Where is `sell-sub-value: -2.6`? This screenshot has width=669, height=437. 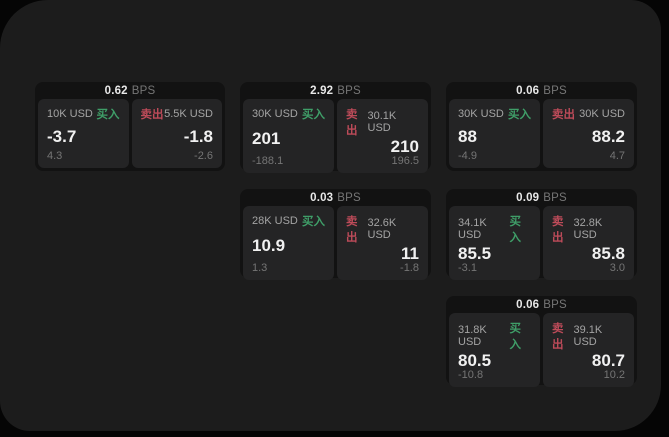
sell-sub-value: -2.6 is located at coordinates (203, 156).